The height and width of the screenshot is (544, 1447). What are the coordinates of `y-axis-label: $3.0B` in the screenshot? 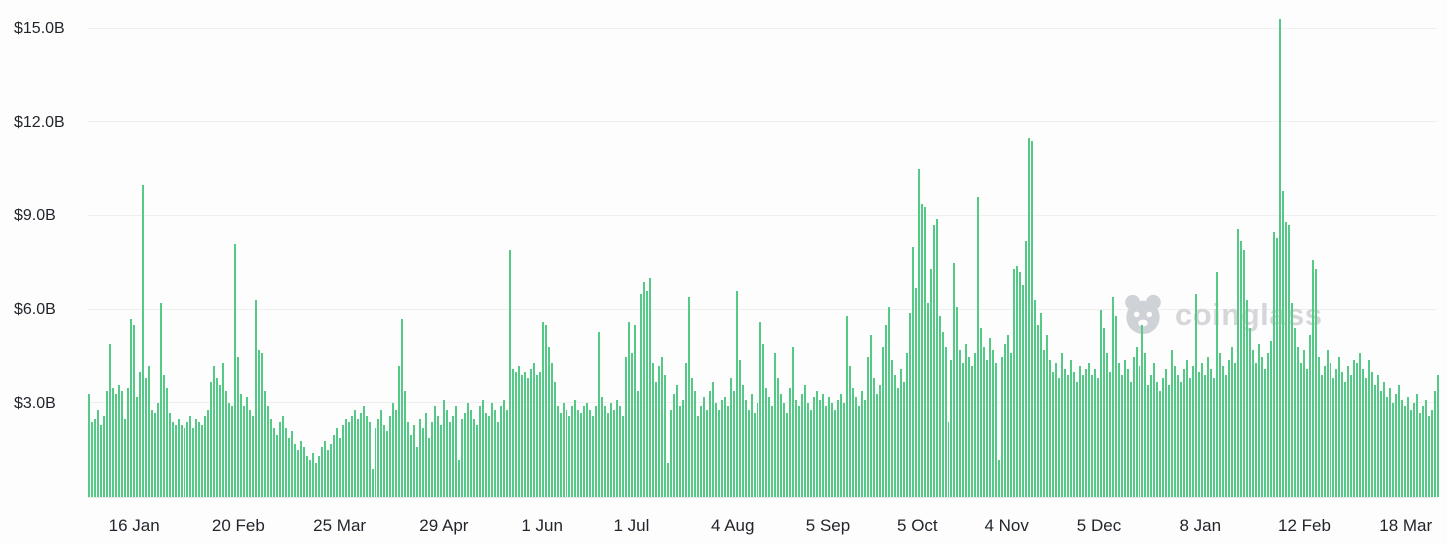 It's located at (35, 404).